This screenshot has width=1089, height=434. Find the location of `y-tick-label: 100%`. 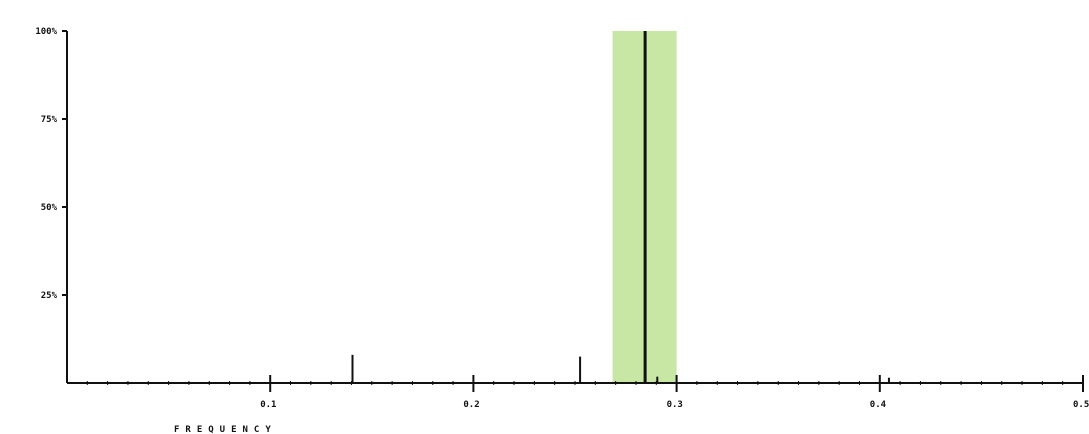

y-tick-label: 100% is located at coordinates (46, 32).